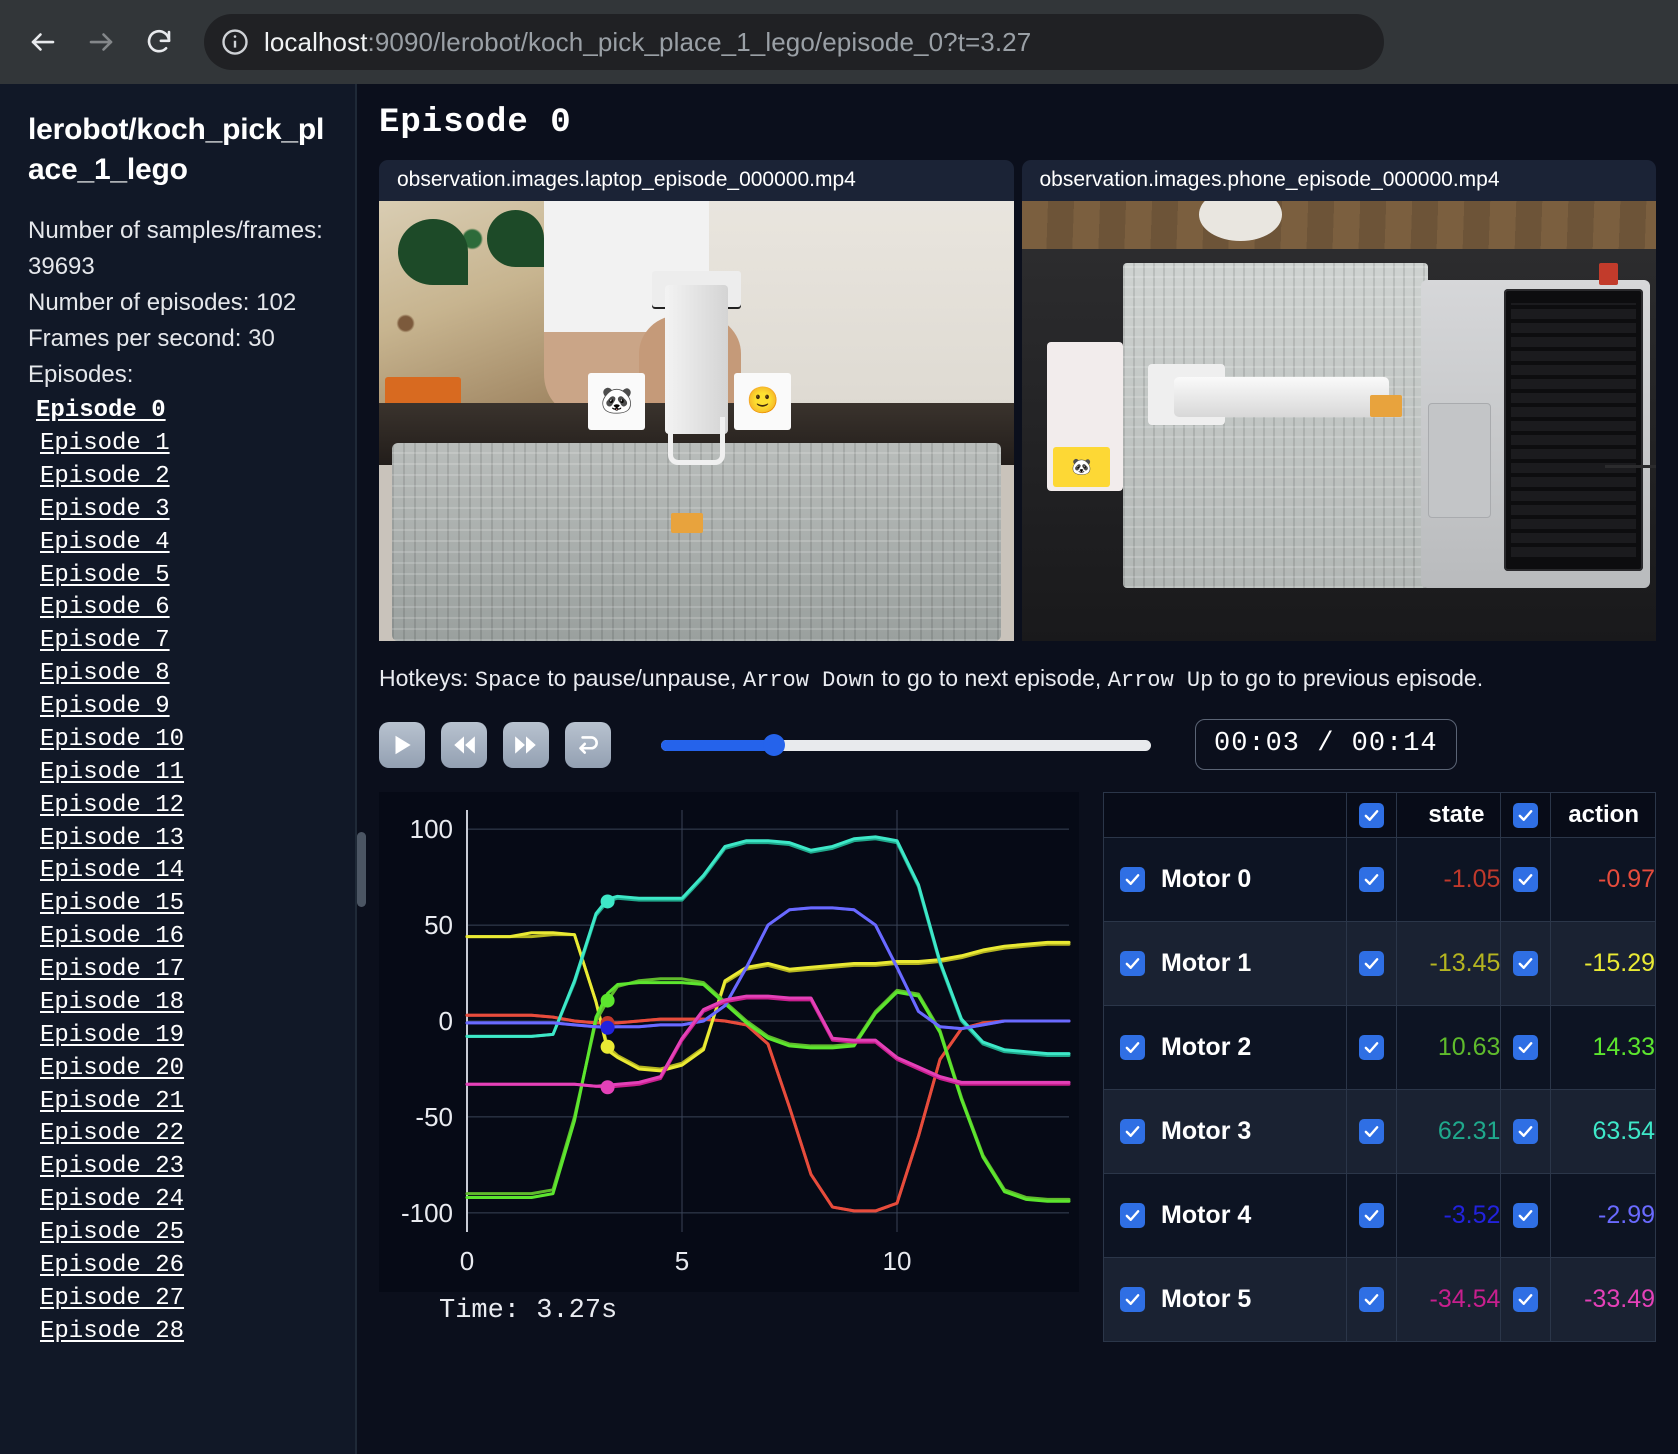  What do you see at coordinates (112, 1002) in the screenshot?
I see `sidebar-item-episode-18: Episode 18` at bounding box center [112, 1002].